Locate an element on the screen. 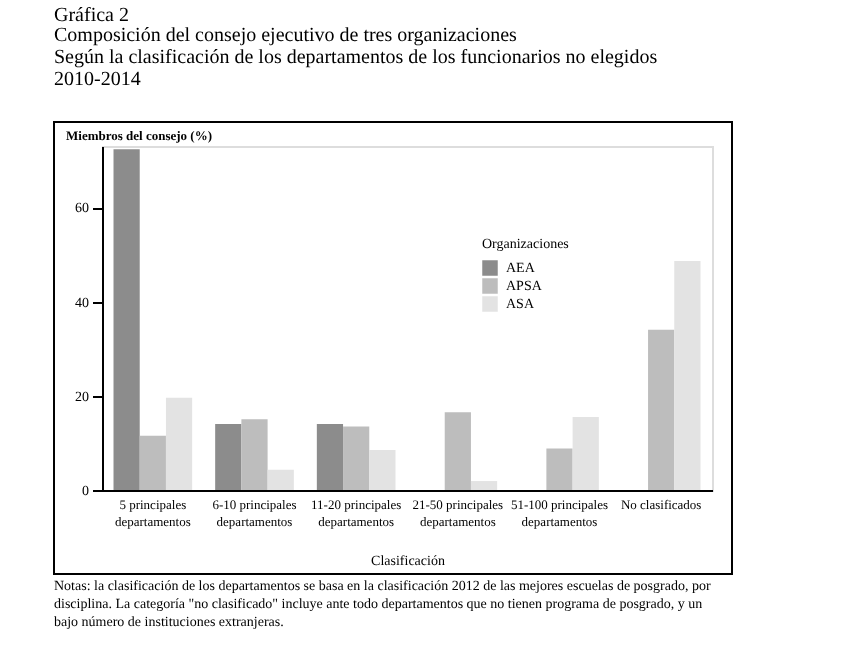 The height and width of the screenshot is (656, 850). chart-title: Gráfica 2 is located at coordinates (91, 16).